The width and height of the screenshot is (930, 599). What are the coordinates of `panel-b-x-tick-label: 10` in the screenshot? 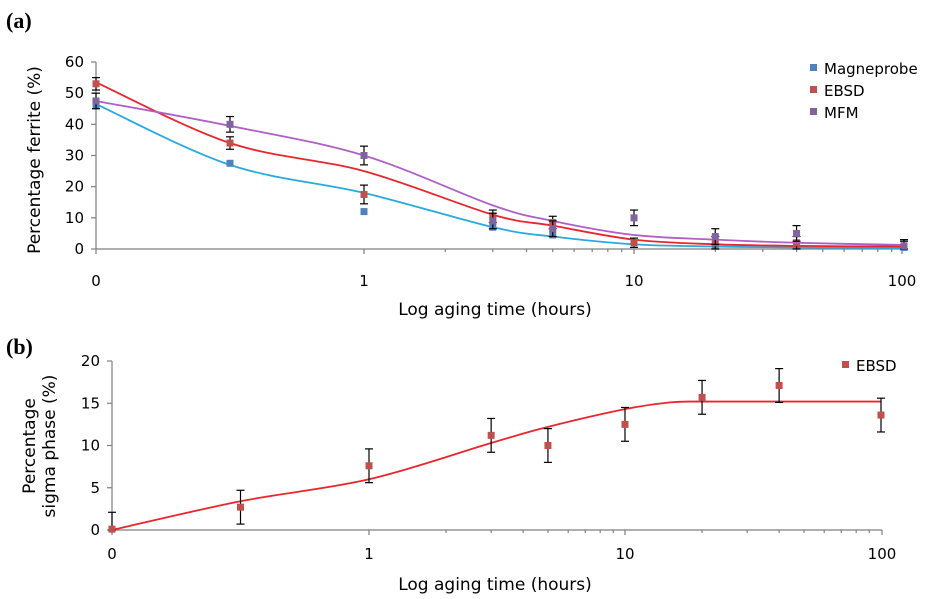 It's located at (624, 554).